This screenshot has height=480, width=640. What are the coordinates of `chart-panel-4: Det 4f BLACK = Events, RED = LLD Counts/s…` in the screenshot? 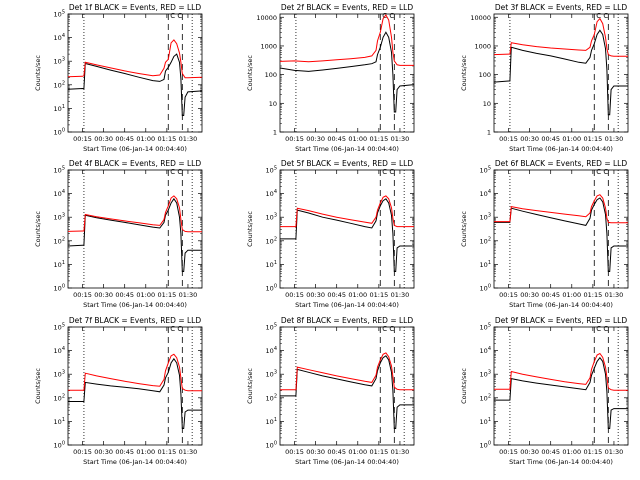 It's located at (118, 234).